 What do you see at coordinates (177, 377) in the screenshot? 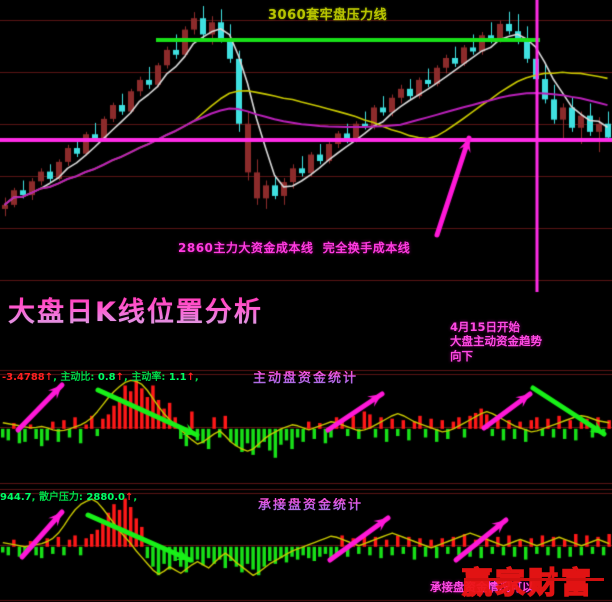
I see `panel1-v2: 1.1` at bounding box center [177, 377].